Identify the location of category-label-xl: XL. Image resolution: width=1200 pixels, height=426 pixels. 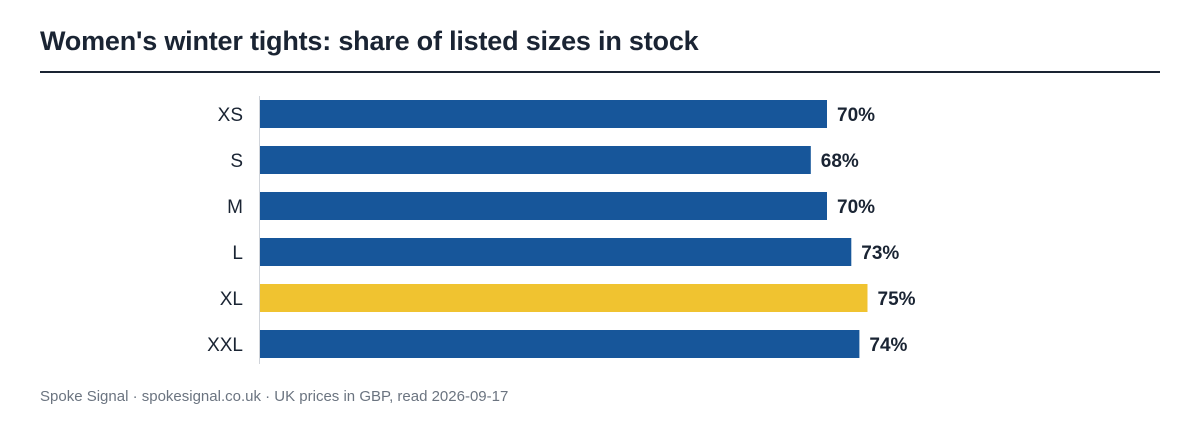
(231, 299).